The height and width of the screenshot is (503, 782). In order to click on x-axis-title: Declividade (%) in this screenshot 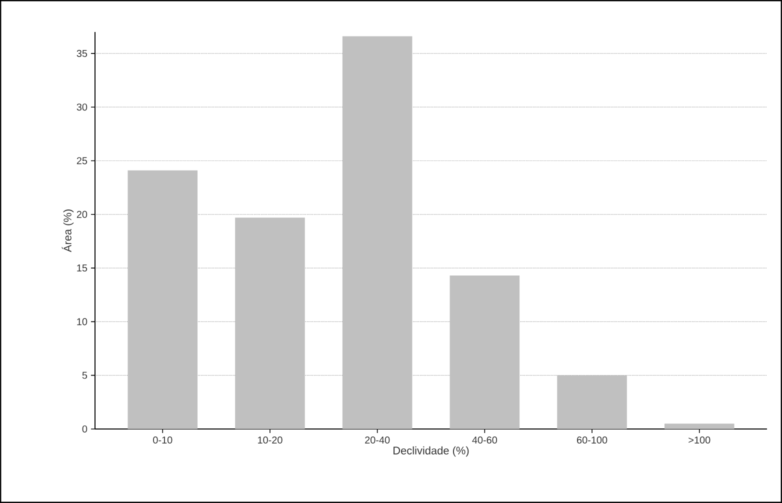, I will do `click(431, 451)`.